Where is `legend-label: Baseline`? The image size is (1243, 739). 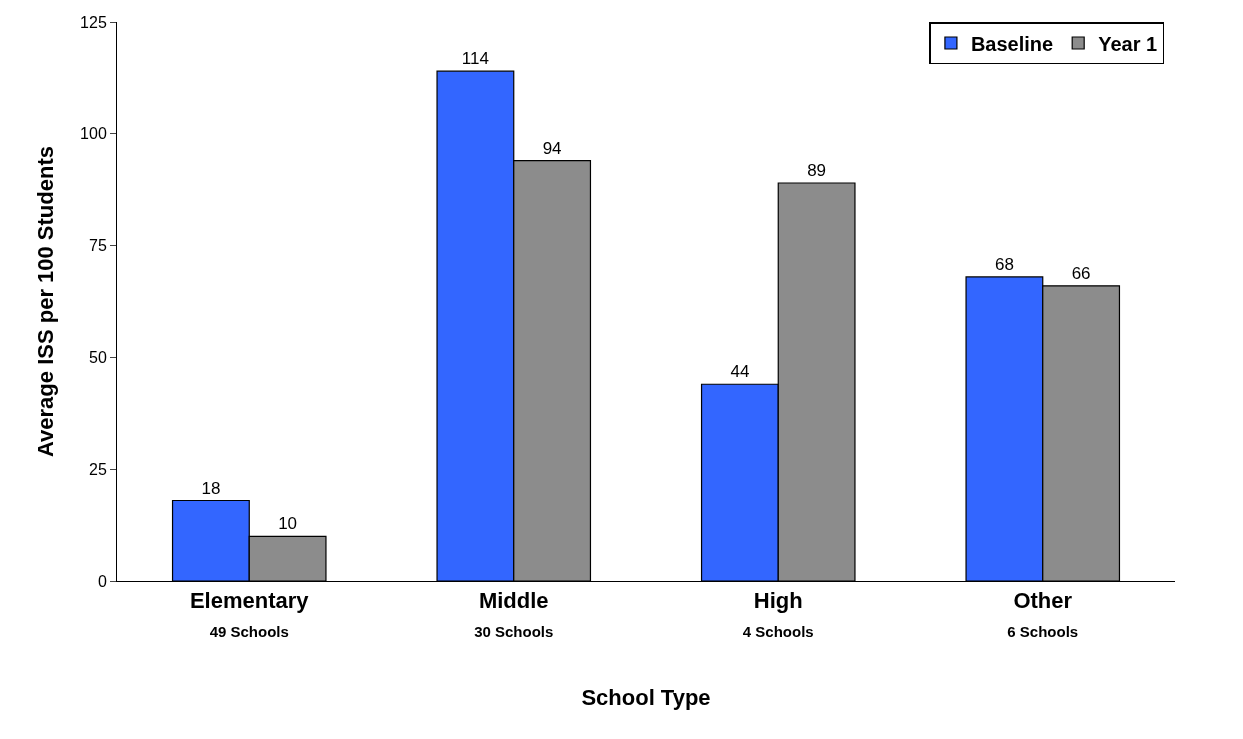 legend-label: Baseline is located at coordinates (1012, 43).